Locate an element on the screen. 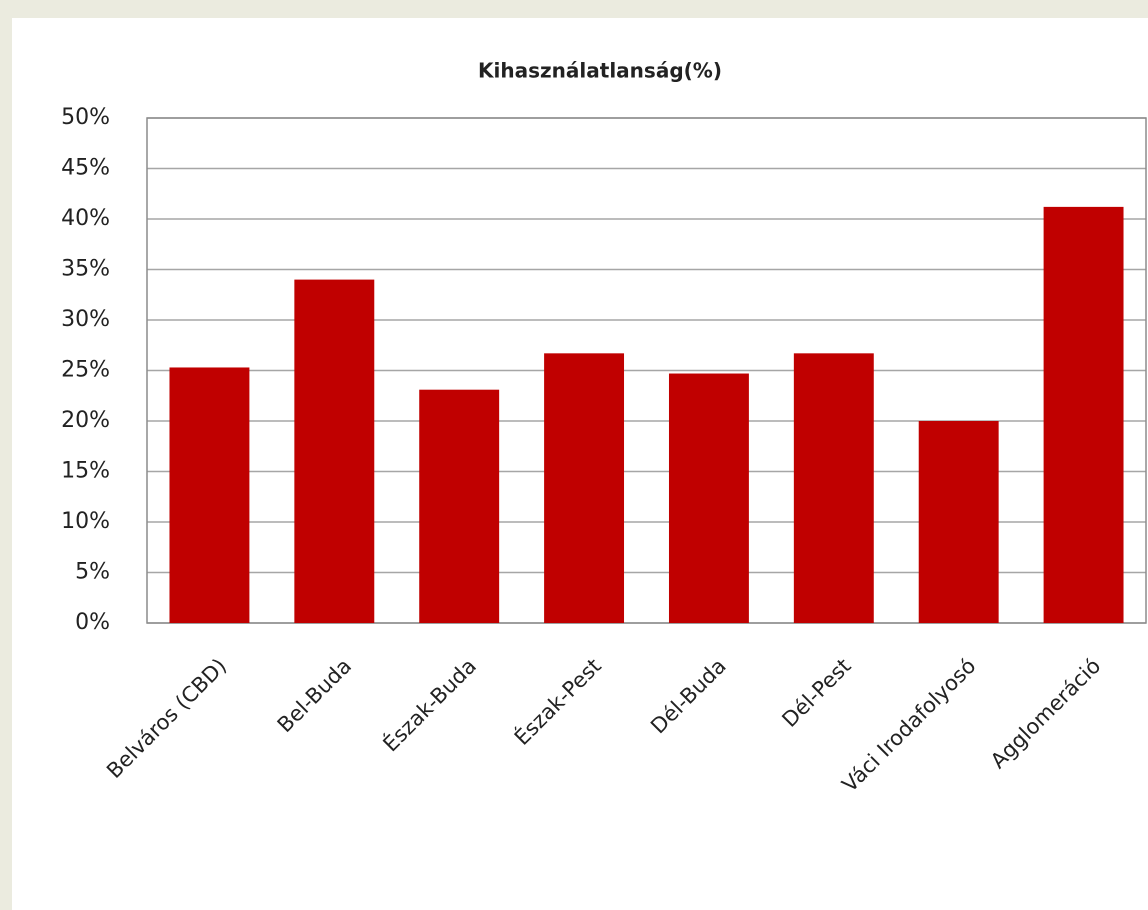 The width and height of the screenshot is (1148, 910). y-tick-label: 20% is located at coordinates (85, 420).